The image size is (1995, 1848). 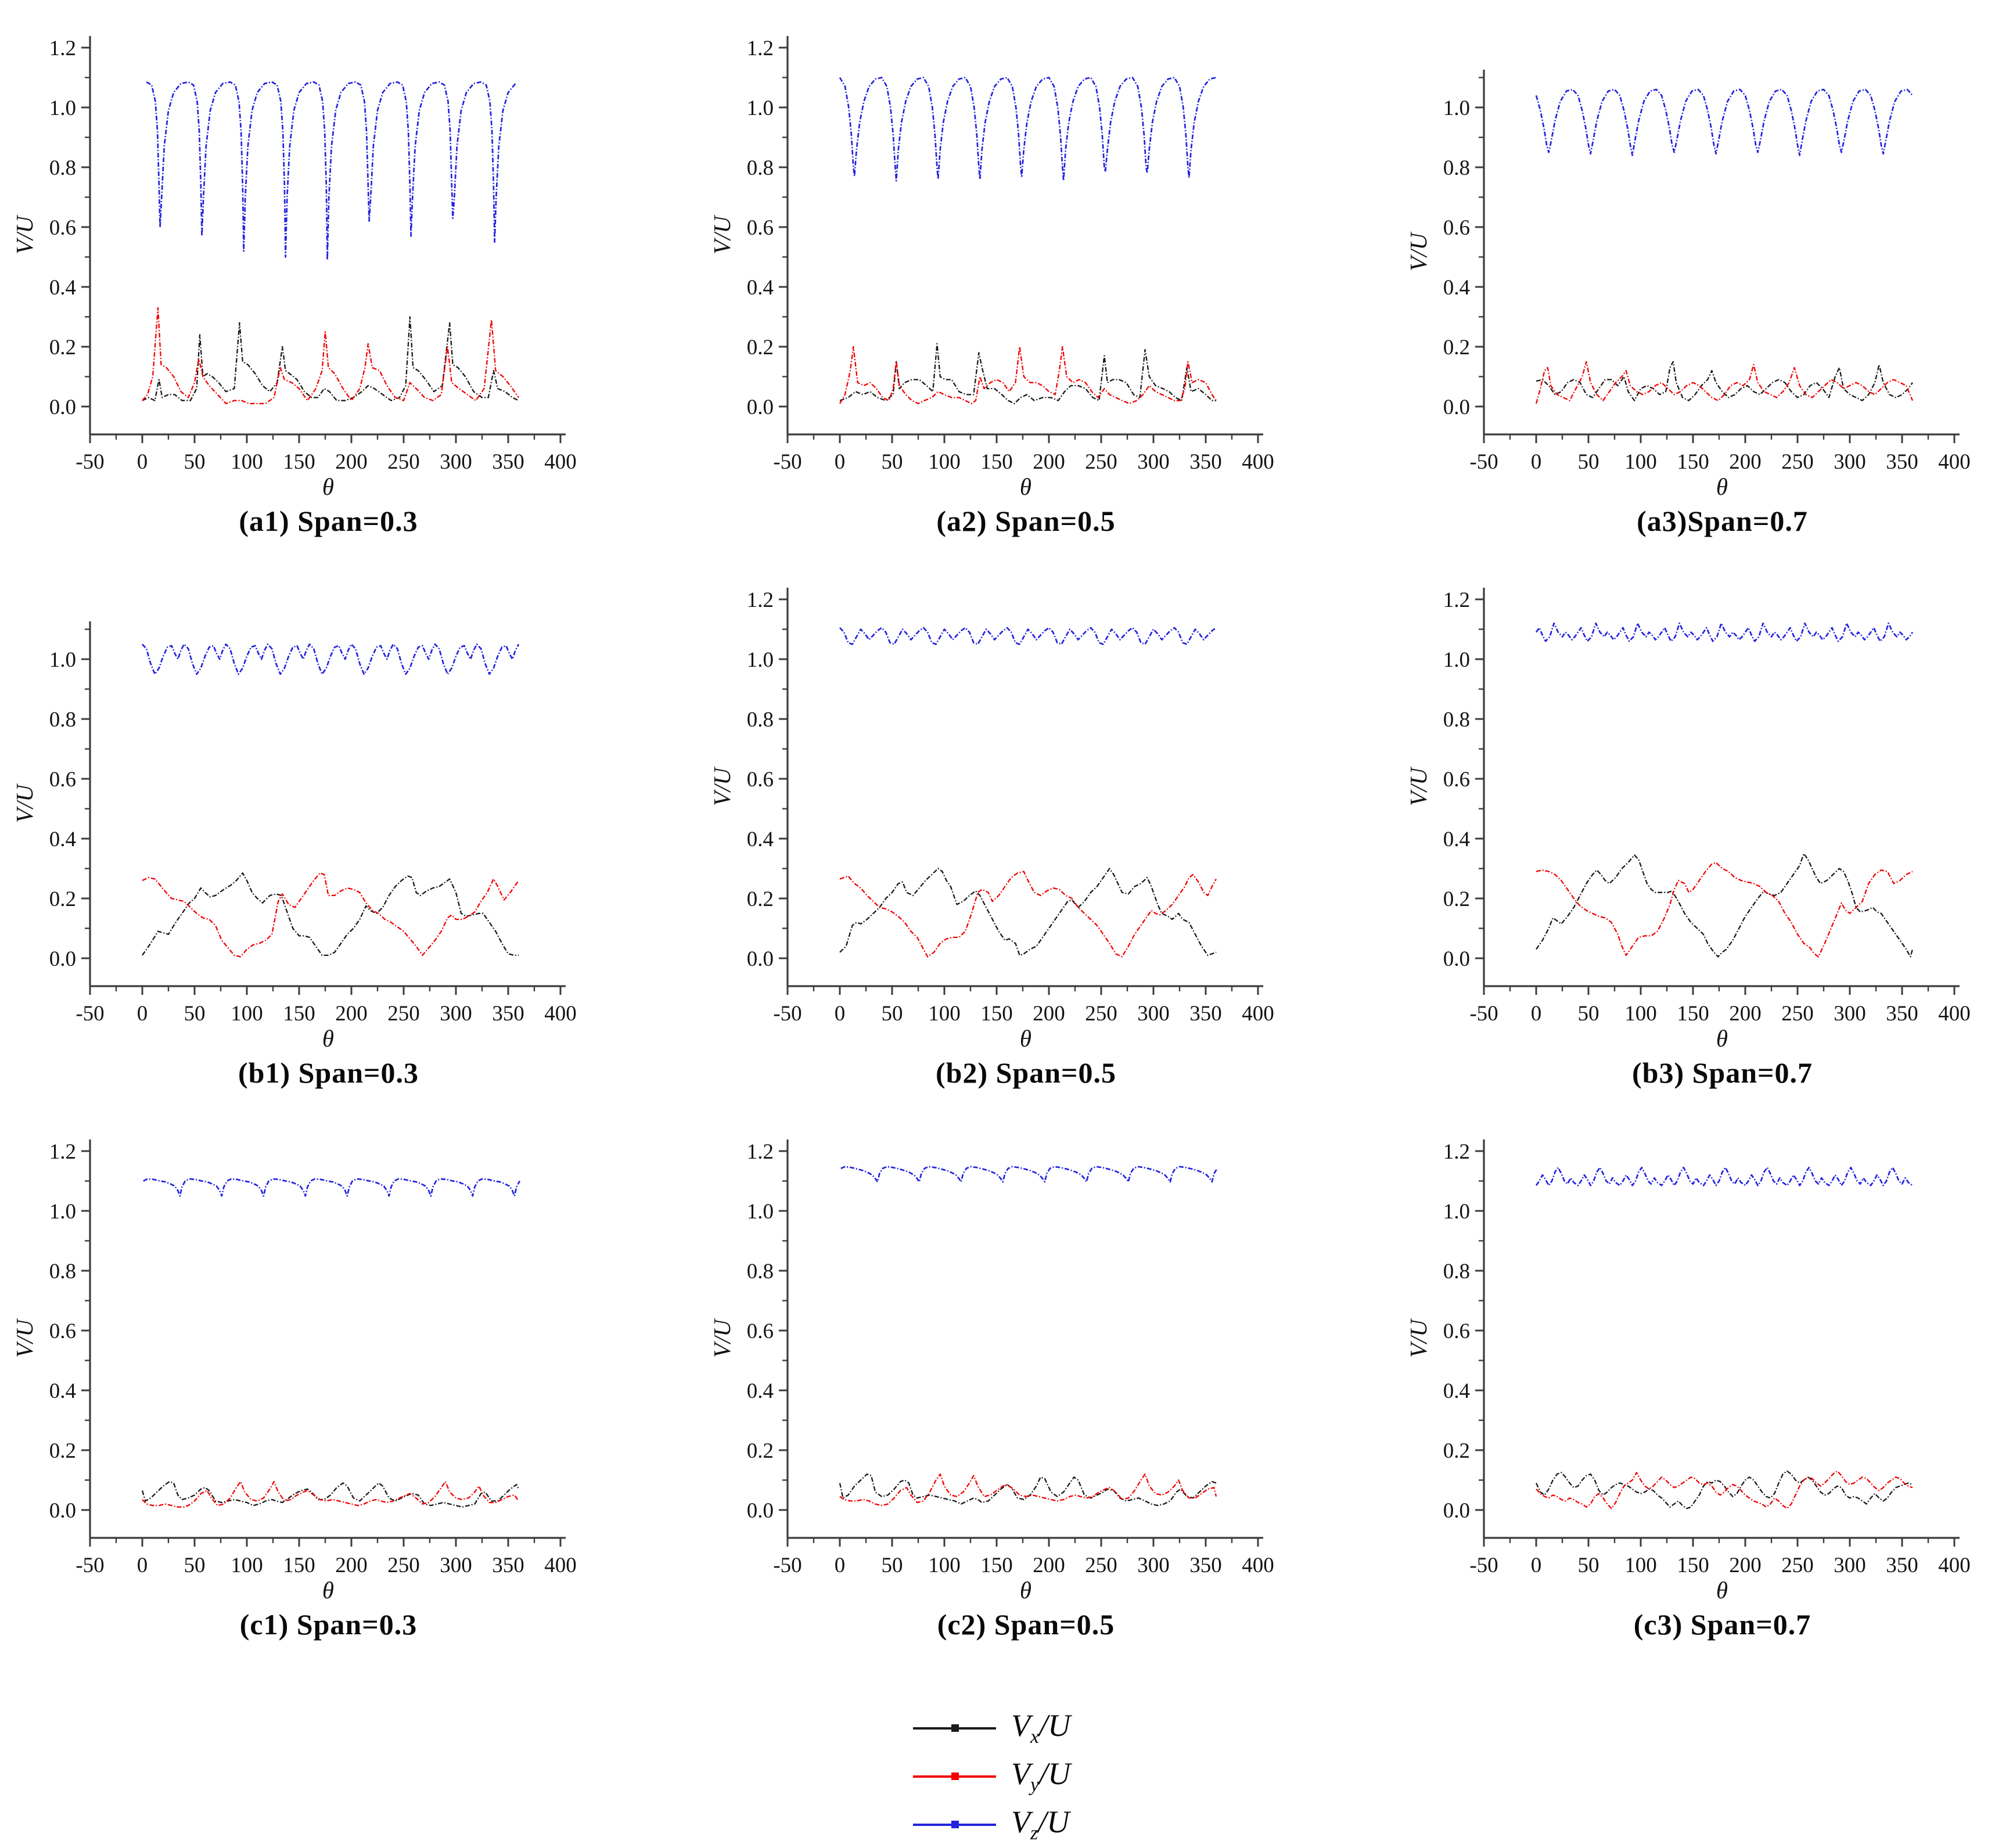 I want to click on chart-c3-caption: (c3) Span=0.7, so click(x=1722, y=1624).